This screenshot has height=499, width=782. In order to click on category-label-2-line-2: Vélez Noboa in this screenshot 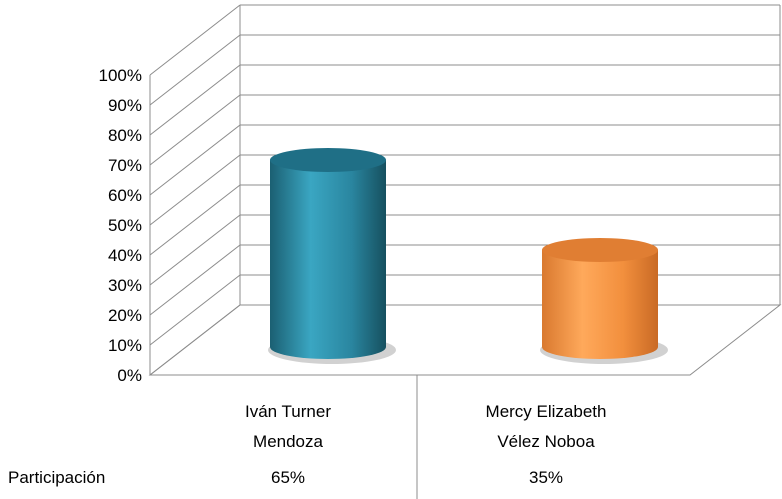, I will do `click(546, 441)`.